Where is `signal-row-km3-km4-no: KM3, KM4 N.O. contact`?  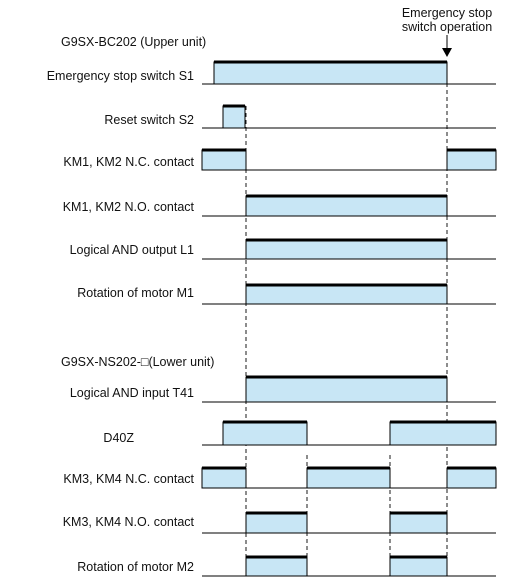 signal-row-km3-km4-no: KM3, KM4 N.O. contact is located at coordinates (279, 522).